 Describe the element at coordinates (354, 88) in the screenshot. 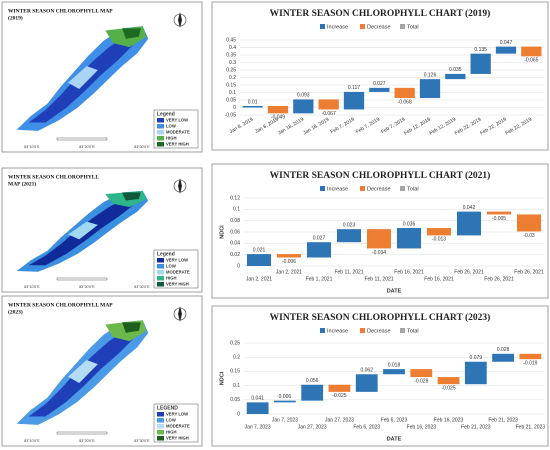

I see `data-label: 0.117` at that location.